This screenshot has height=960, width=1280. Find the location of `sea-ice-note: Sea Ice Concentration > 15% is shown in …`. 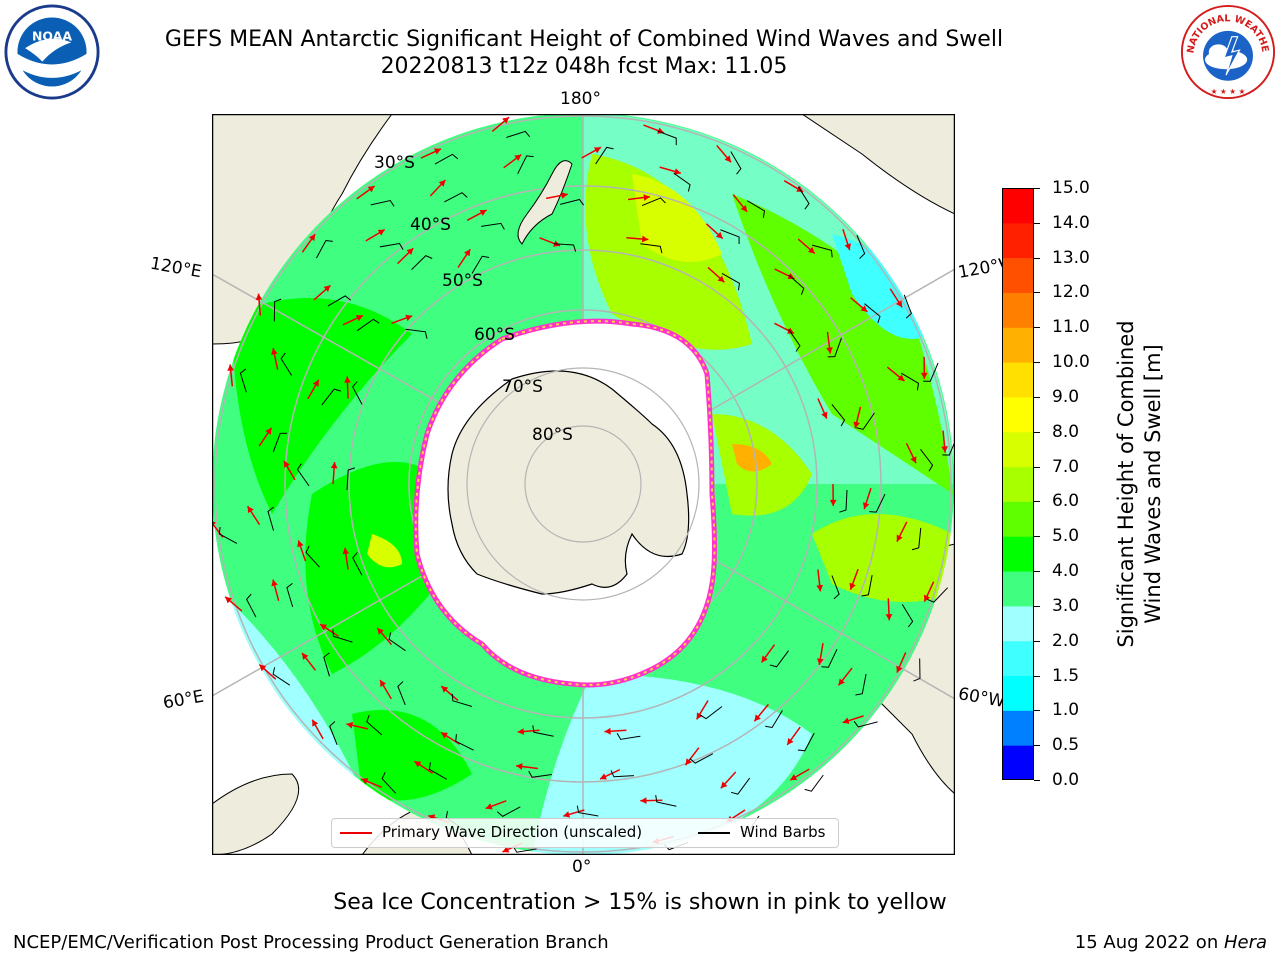

sea-ice-note: Sea Ice Concentration > 15% is shown in … is located at coordinates (640, 902).